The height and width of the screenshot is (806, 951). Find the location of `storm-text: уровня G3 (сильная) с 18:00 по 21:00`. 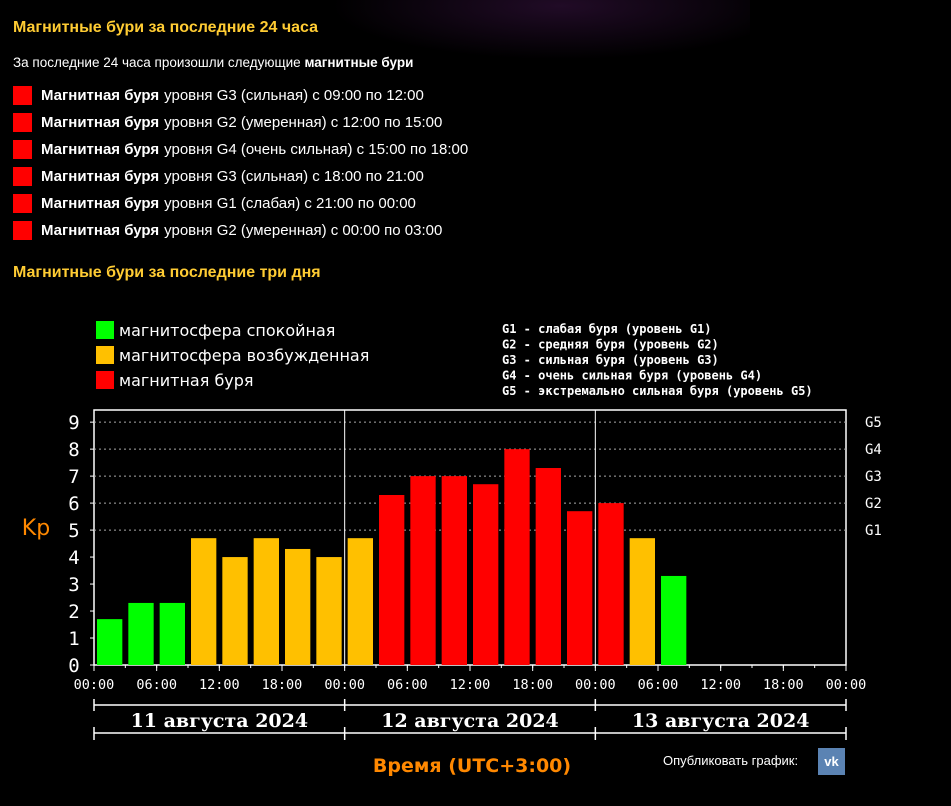

storm-text: уровня G3 (сильная) с 18:00 по 21:00 is located at coordinates (294, 176).